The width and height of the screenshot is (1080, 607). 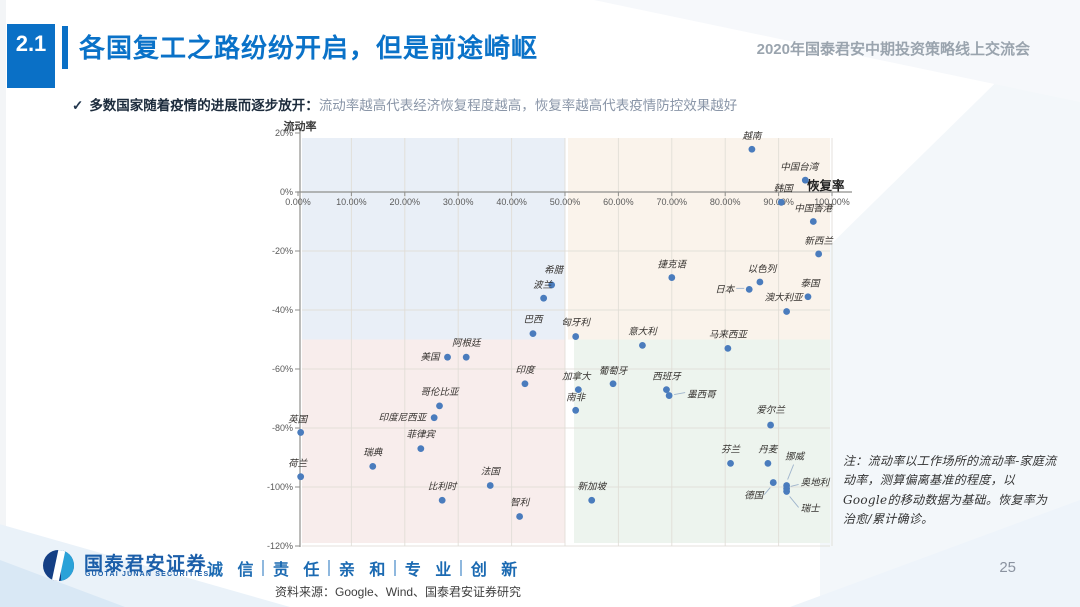 What do you see at coordinates (592, 486) in the screenshot?
I see `svg-text: 新加坡` at bounding box center [592, 486].